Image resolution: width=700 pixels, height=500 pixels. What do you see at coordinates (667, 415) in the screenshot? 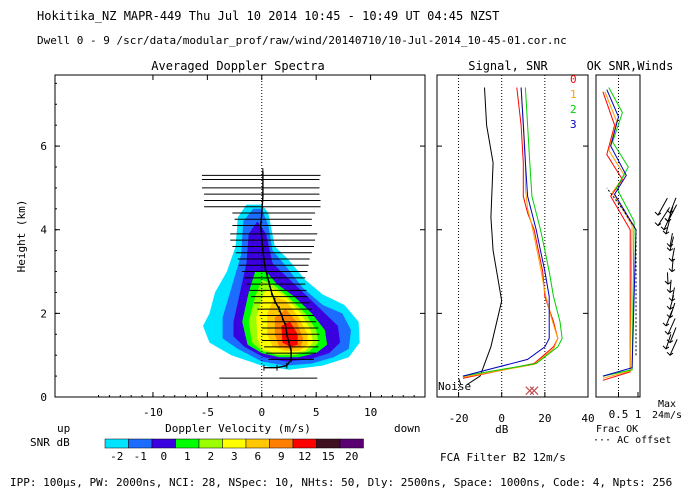
I see `max-value-label: 24m/s` at bounding box center [667, 415].